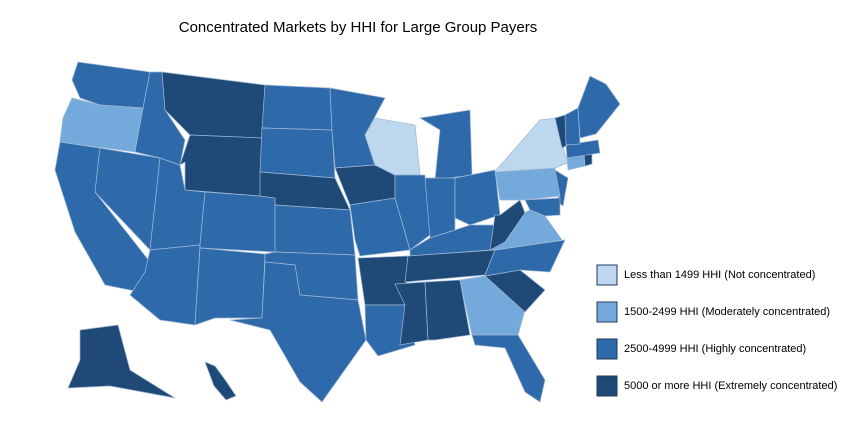 This screenshot has height=422, width=861. Describe the element at coordinates (715, 349) in the screenshot. I see `legend-label: 2500-4999 HHI (Highly concentrated)` at that location.